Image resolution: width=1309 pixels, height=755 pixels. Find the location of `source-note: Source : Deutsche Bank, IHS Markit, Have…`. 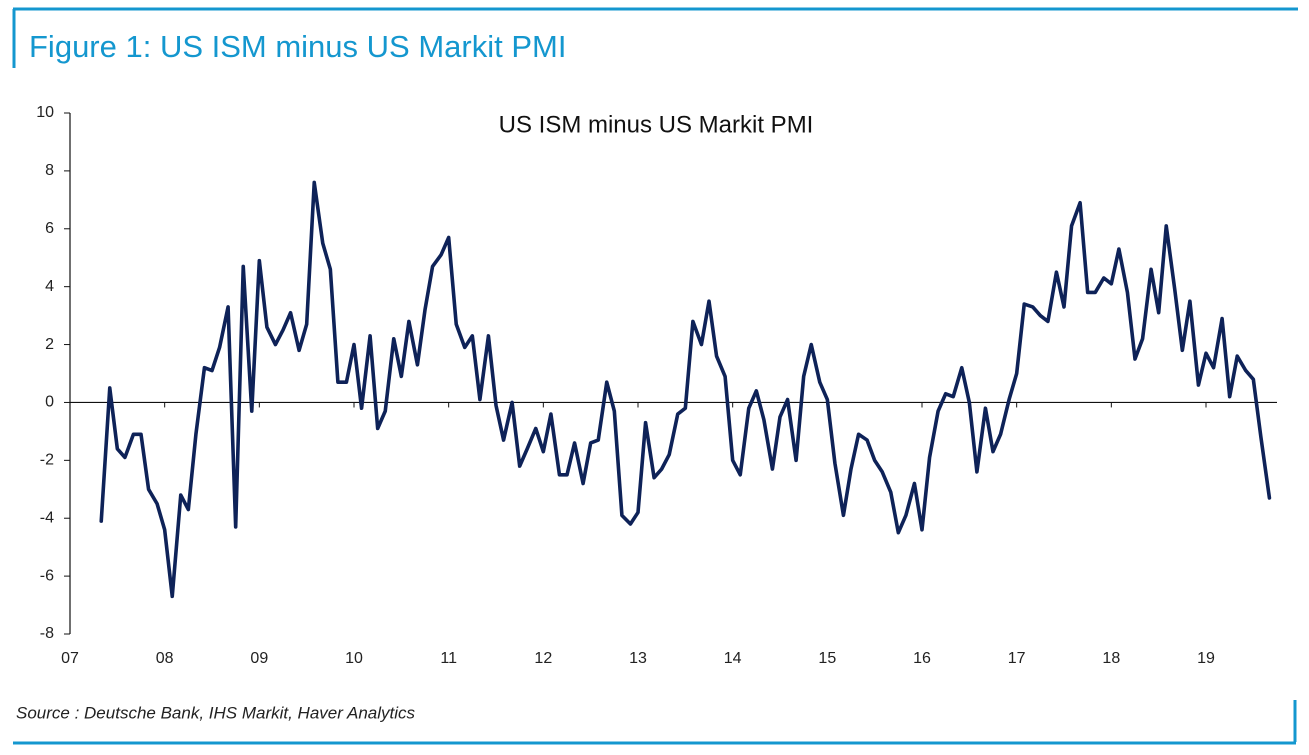

source-note: Source : Deutsche Bank, IHS Markit, Have… is located at coordinates (216, 712).